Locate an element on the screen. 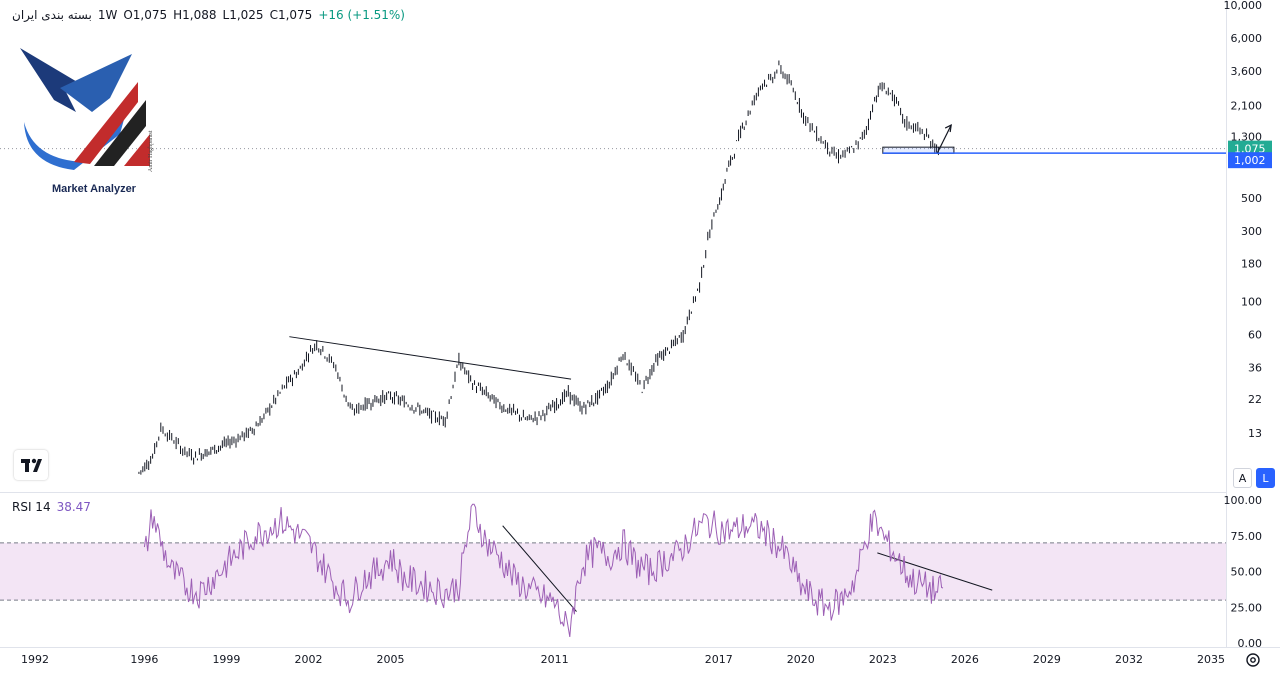 The image size is (1280, 676). support-price-label-text: 1,002 is located at coordinates (1250, 160).